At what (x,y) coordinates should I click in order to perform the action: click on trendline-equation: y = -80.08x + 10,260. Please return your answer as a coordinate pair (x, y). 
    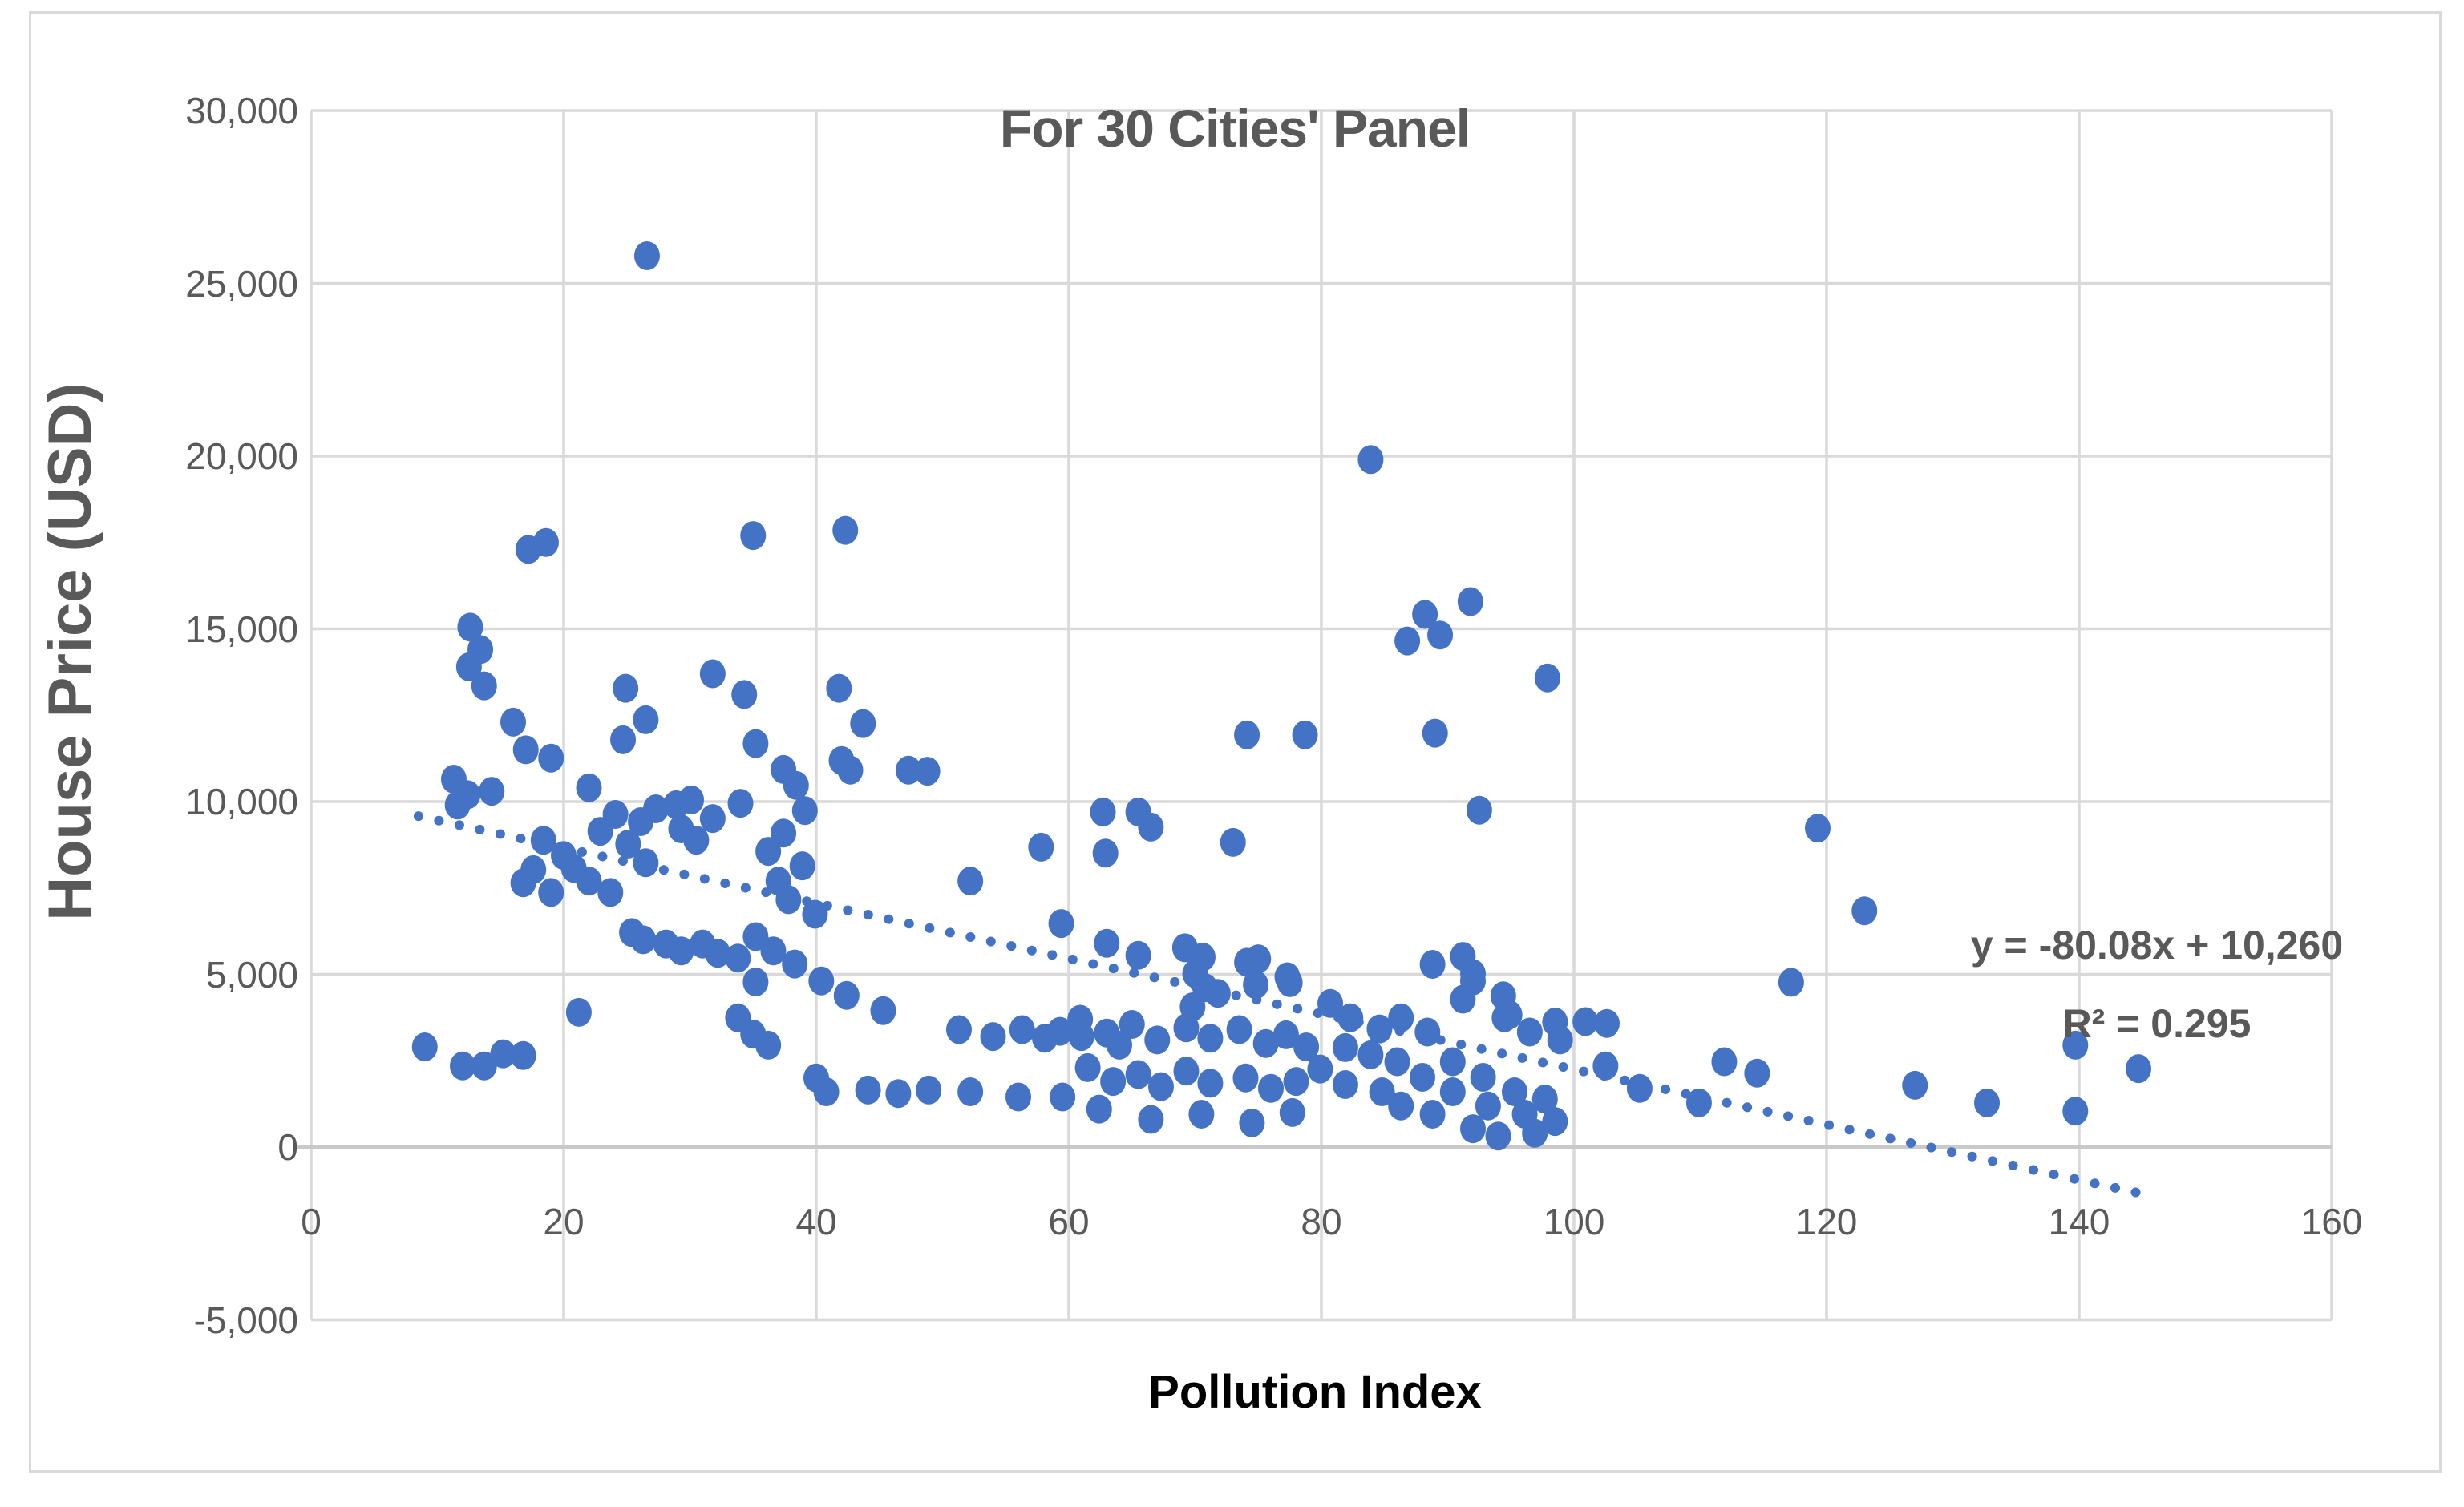
    Looking at the image, I should click on (2157, 945).